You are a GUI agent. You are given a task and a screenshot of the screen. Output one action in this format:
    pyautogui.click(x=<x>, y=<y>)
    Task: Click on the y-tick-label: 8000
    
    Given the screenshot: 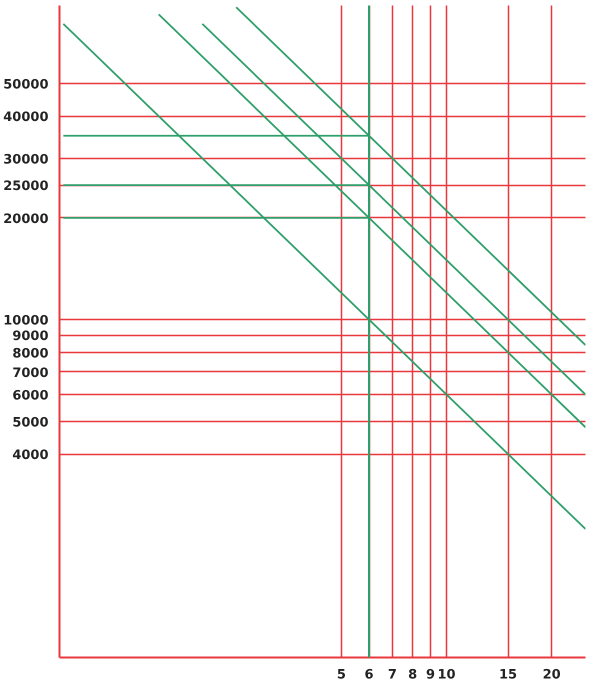 What is the action you would take?
    pyautogui.click(x=30, y=354)
    